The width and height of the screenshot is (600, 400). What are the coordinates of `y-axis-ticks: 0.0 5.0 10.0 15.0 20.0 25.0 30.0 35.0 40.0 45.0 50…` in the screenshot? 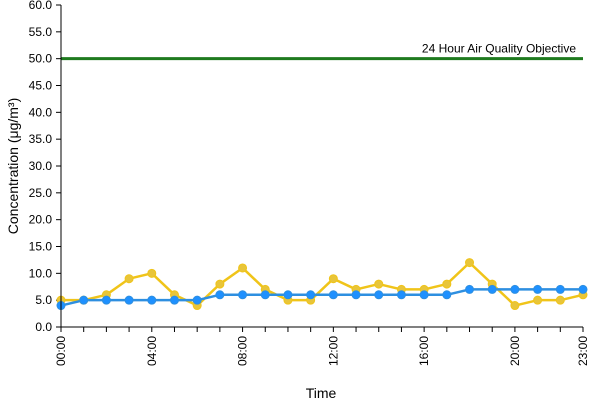 It's located at (45, 167).